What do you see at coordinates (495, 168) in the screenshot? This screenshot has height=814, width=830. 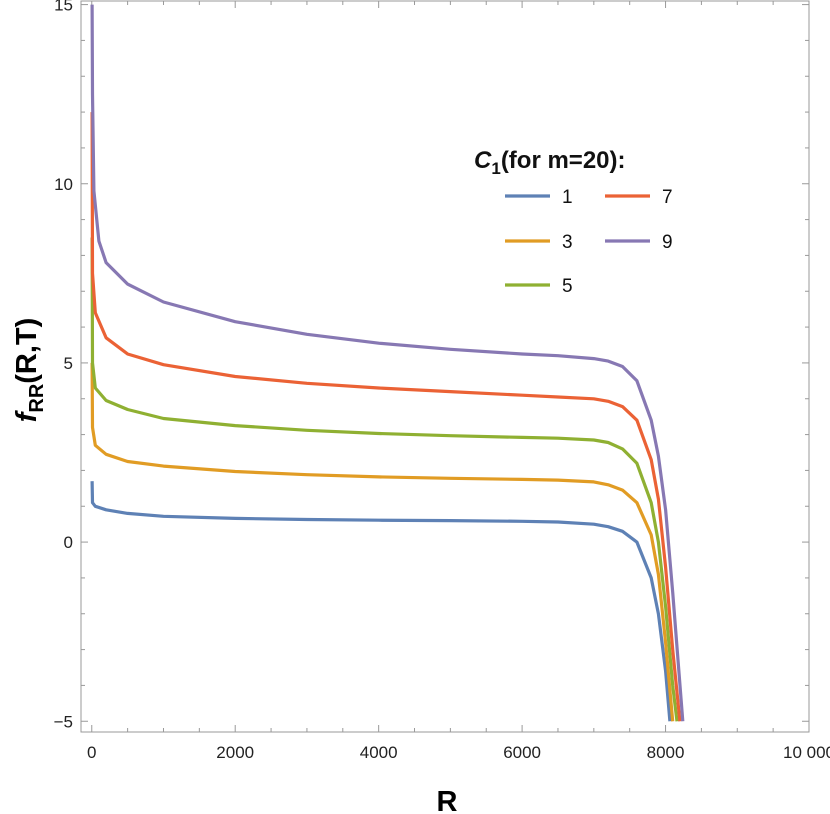 I see `legend-title-sub: 1` at bounding box center [495, 168].